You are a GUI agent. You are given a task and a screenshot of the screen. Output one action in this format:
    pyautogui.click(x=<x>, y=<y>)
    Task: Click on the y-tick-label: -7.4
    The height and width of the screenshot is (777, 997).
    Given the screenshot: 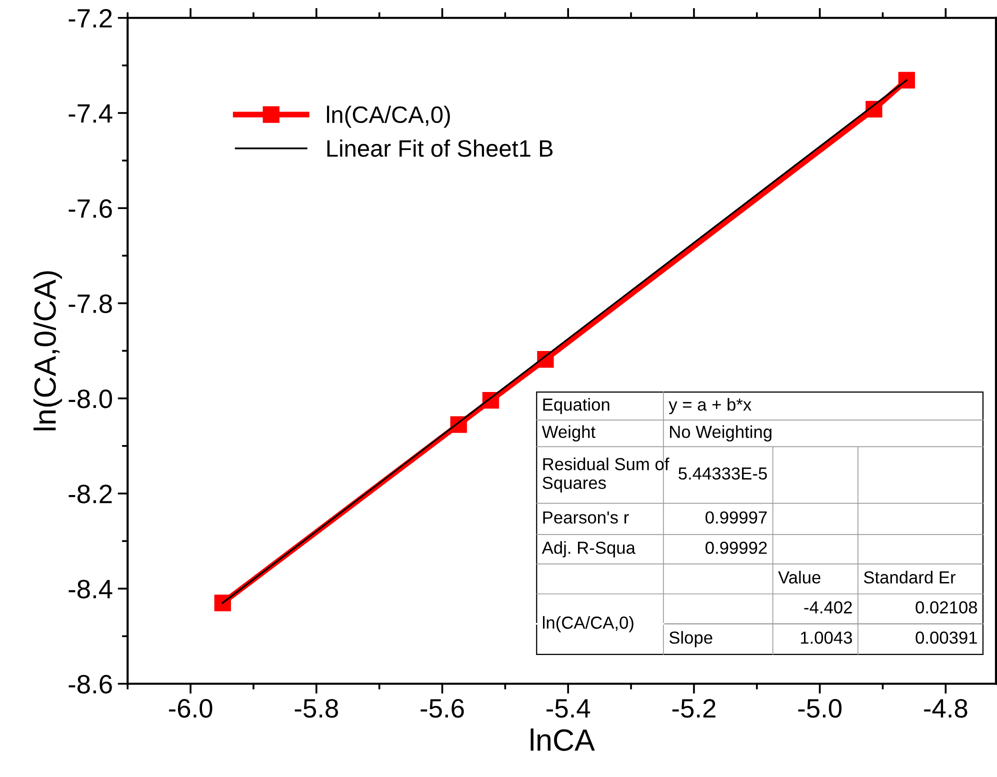 What is the action you would take?
    pyautogui.click(x=90, y=113)
    